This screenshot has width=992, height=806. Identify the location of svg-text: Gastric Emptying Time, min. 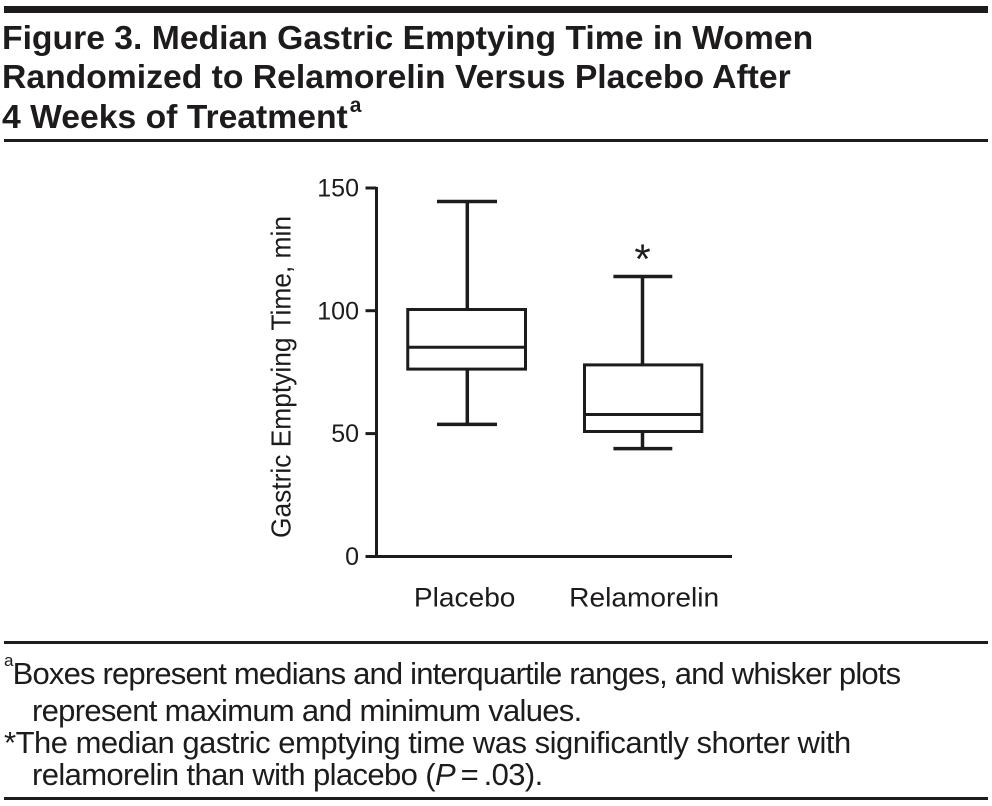
(281, 377).